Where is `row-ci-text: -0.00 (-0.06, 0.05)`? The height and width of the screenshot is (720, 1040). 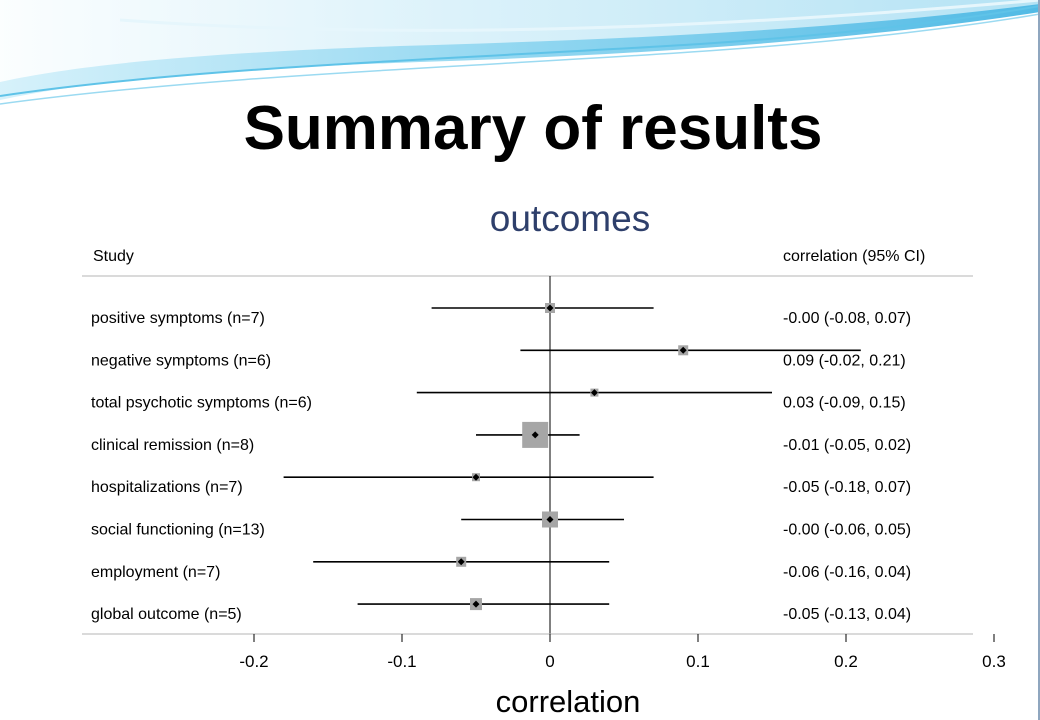 row-ci-text: -0.00 (-0.06, 0.05) is located at coordinates (847, 530).